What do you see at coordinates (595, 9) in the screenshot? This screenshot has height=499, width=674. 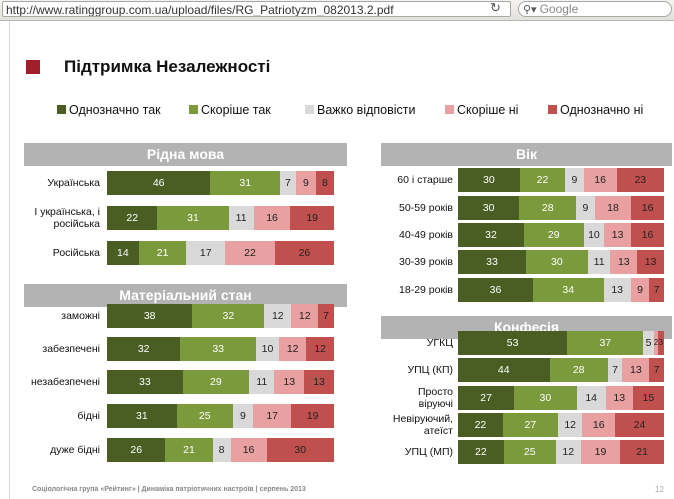 I see `search-input: ⚲▾ Google` at bounding box center [595, 9].